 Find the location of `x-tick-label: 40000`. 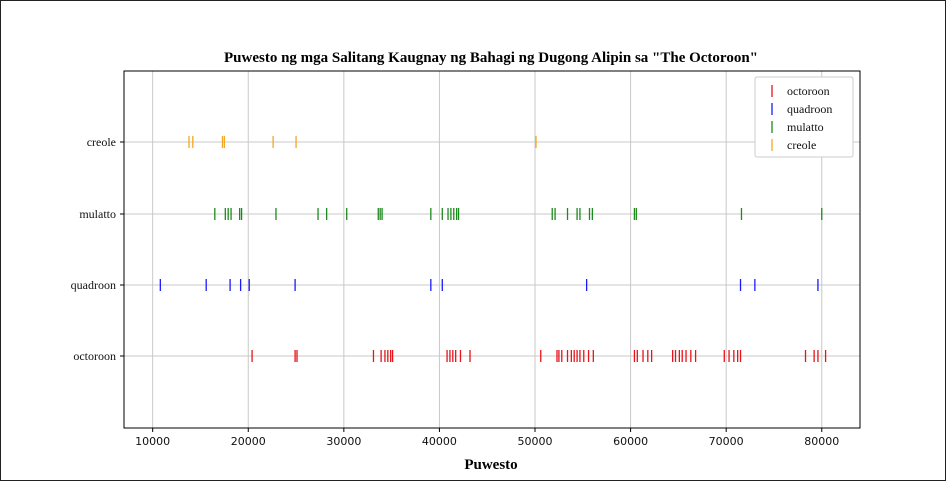

x-tick-label: 40000 is located at coordinates (439, 441).